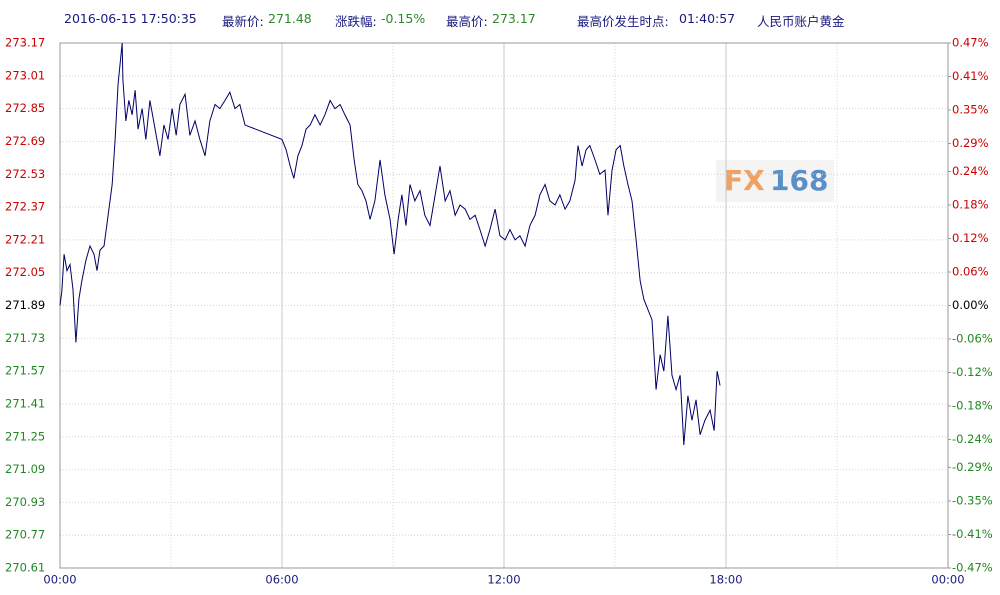 This screenshot has width=1000, height=595. What do you see at coordinates (25, 535) in the screenshot?
I see `y-tick-label: 270.77` at bounding box center [25, 535].